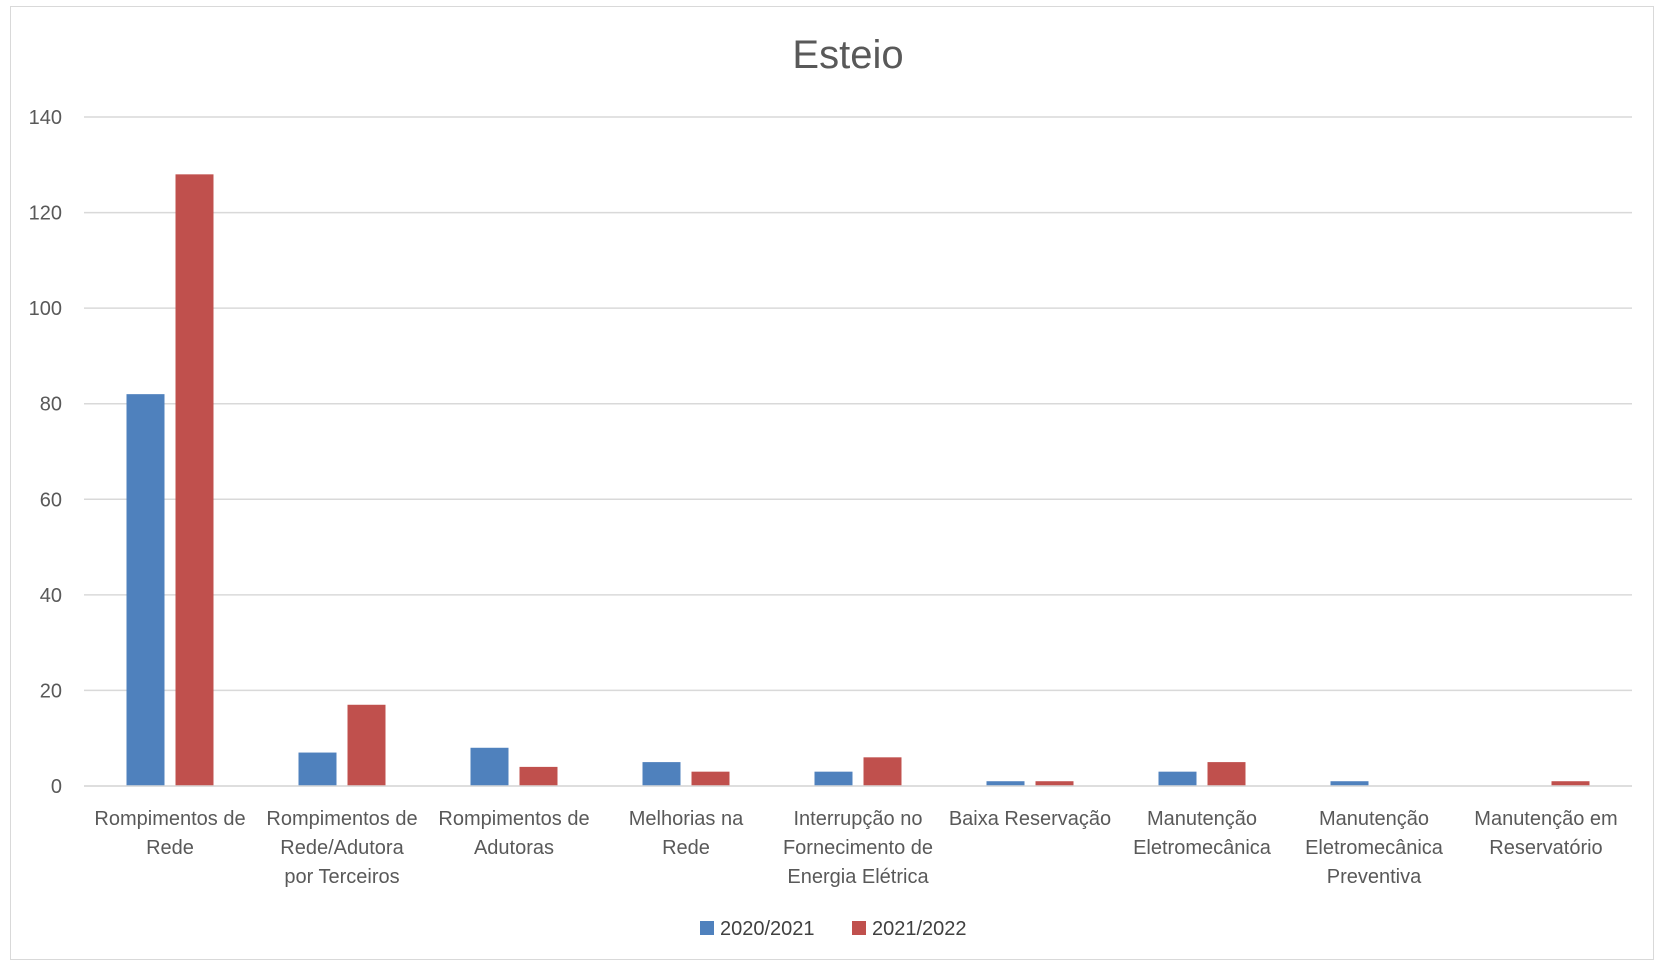 The height and width of the screenshot is (964, 1656). I want to click on legend-label: 2020/2021, so click(767, 929).